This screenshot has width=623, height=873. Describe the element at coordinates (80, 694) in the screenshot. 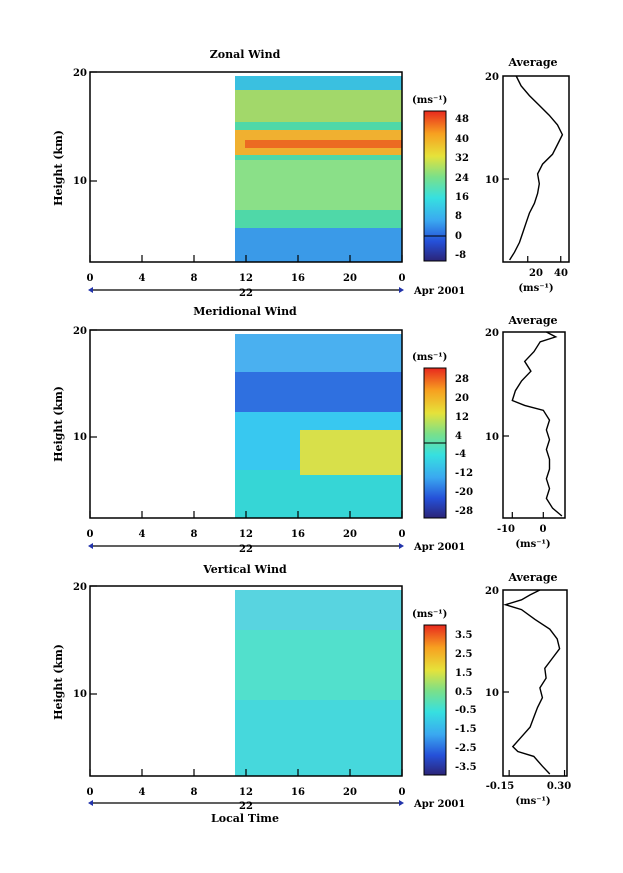

I see `y-tick-label: 10` at that location.